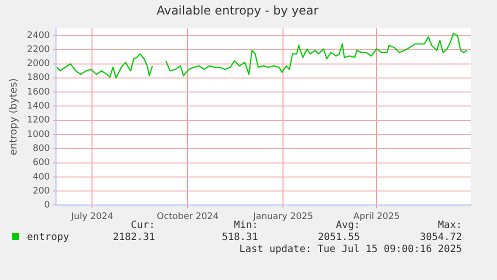 This screenshot has height=280, width=497. Describe the element at coordinates (38, 78) in the screenshot. I see `y-tick-label: 1800` at that location.